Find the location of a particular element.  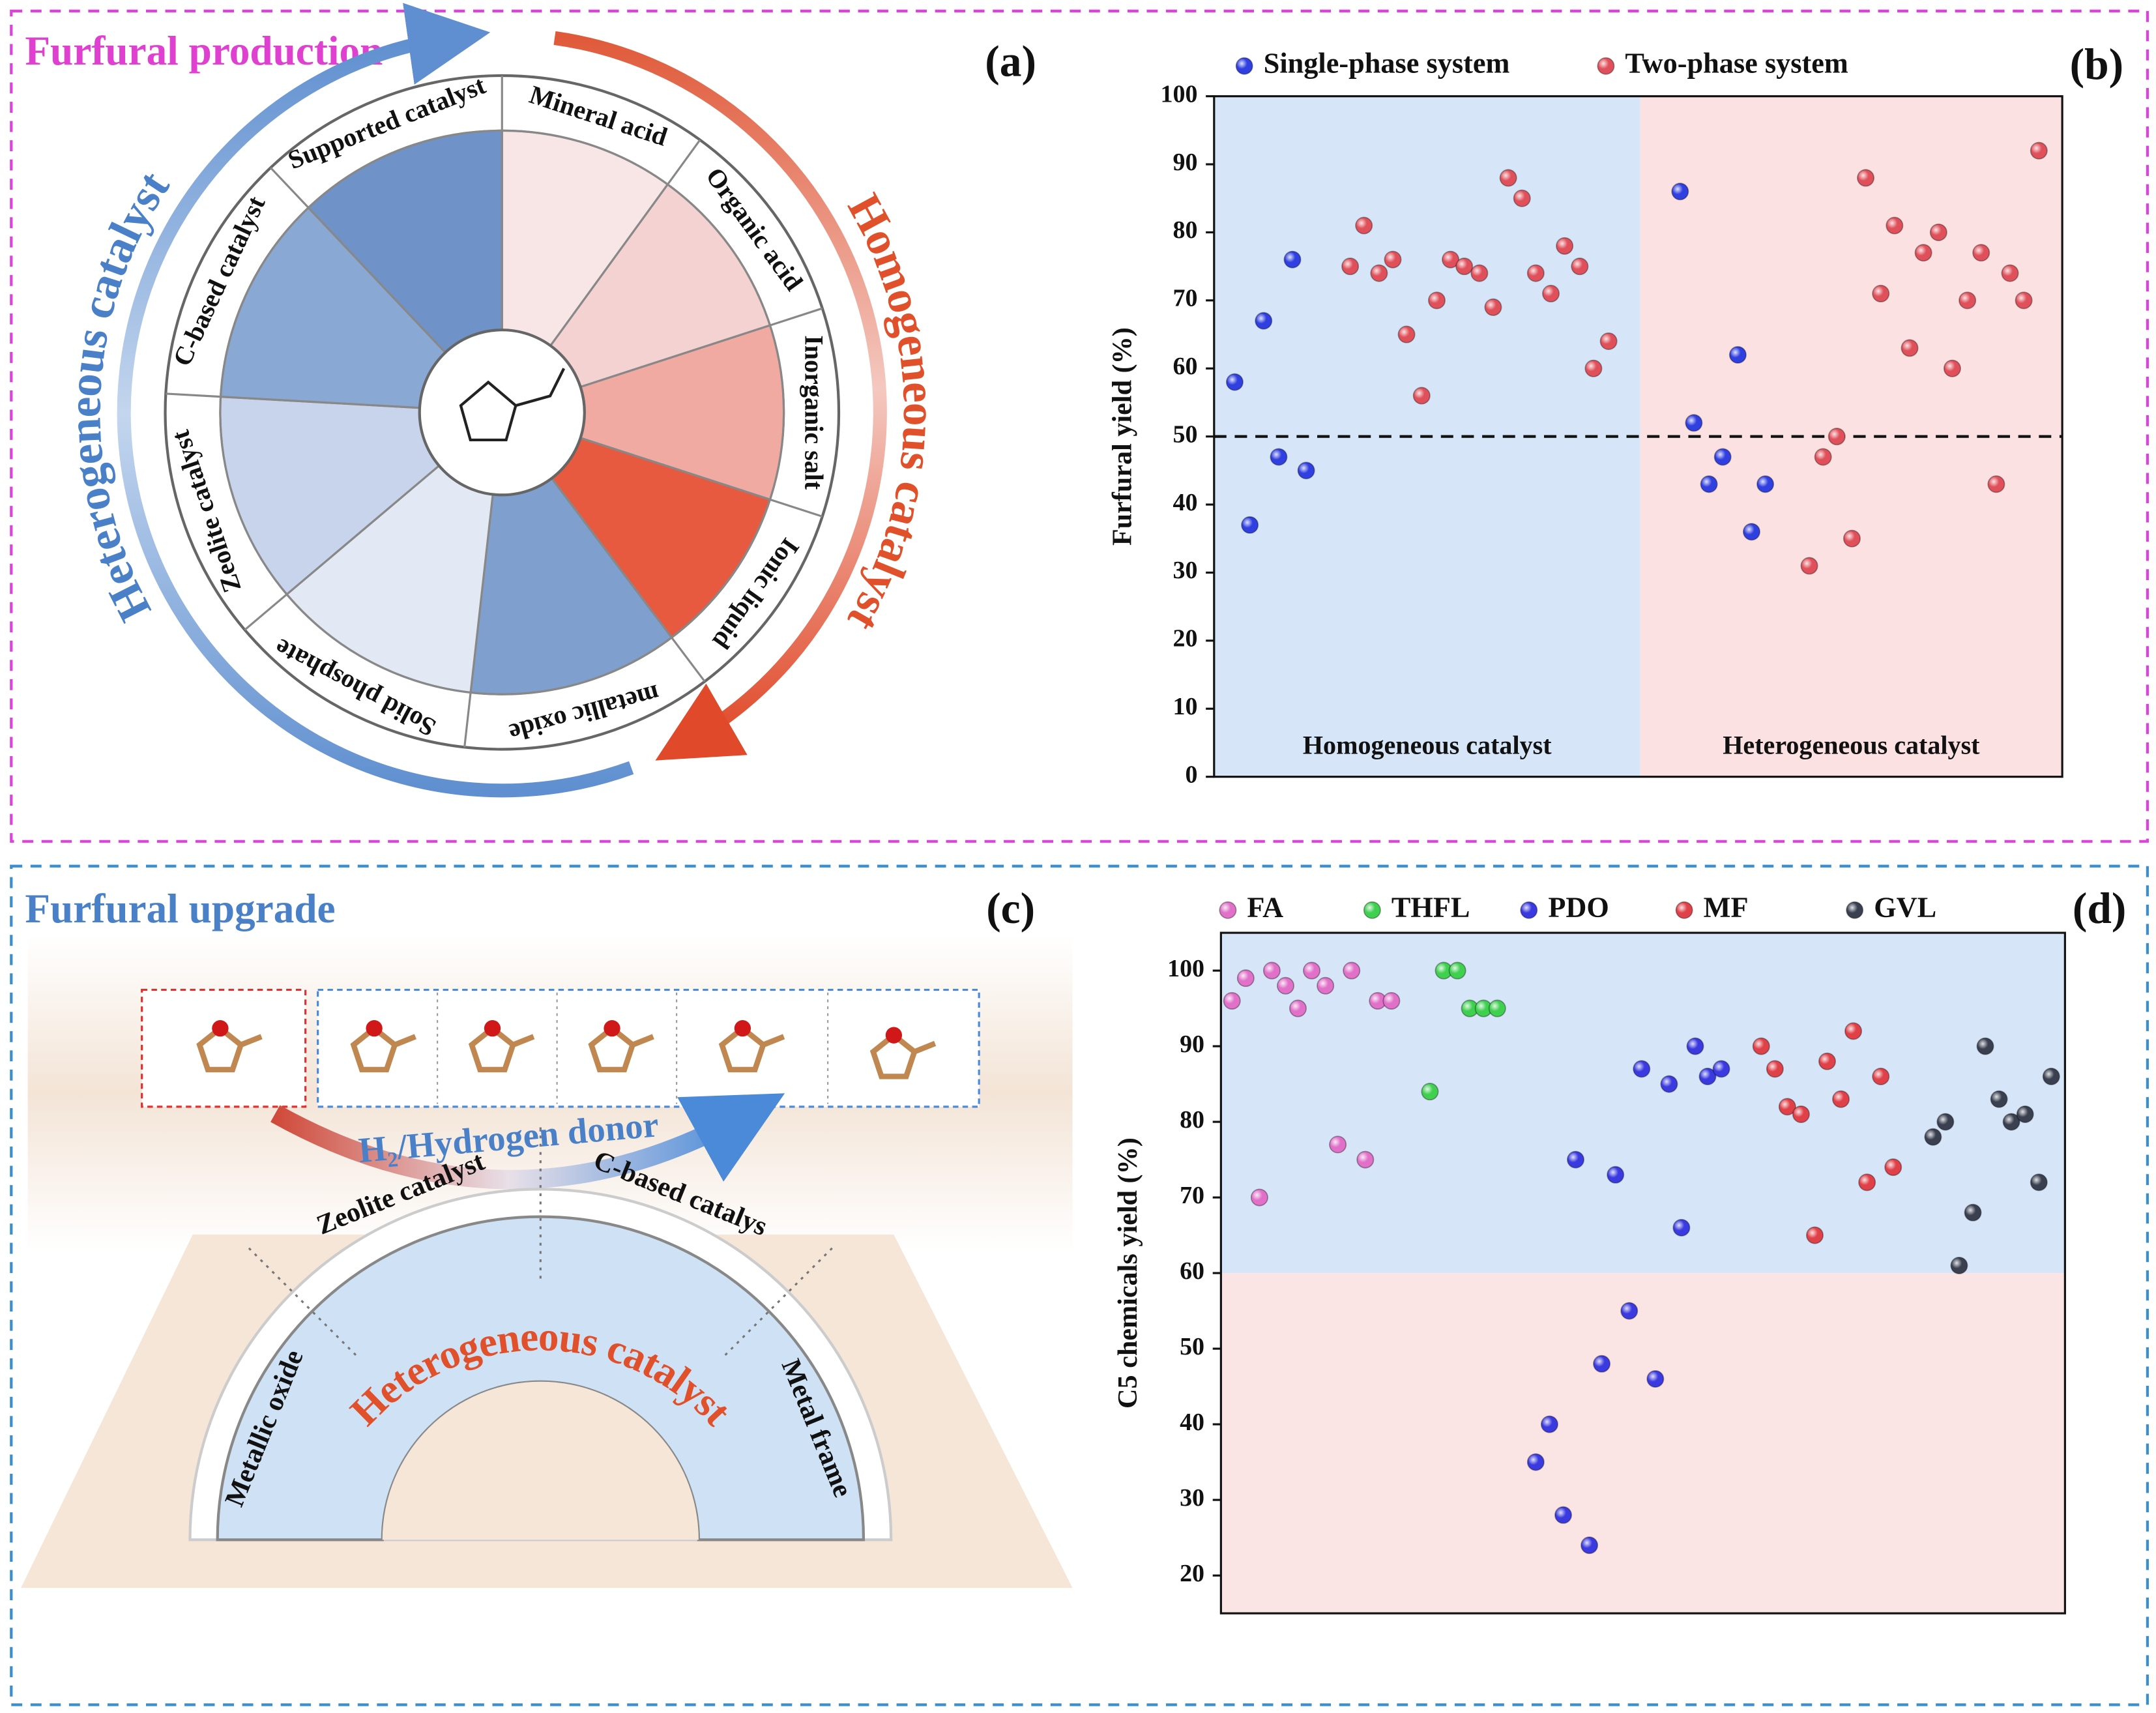

region-label: Homogeneous catalyst is located at coordinates (1428, 745).